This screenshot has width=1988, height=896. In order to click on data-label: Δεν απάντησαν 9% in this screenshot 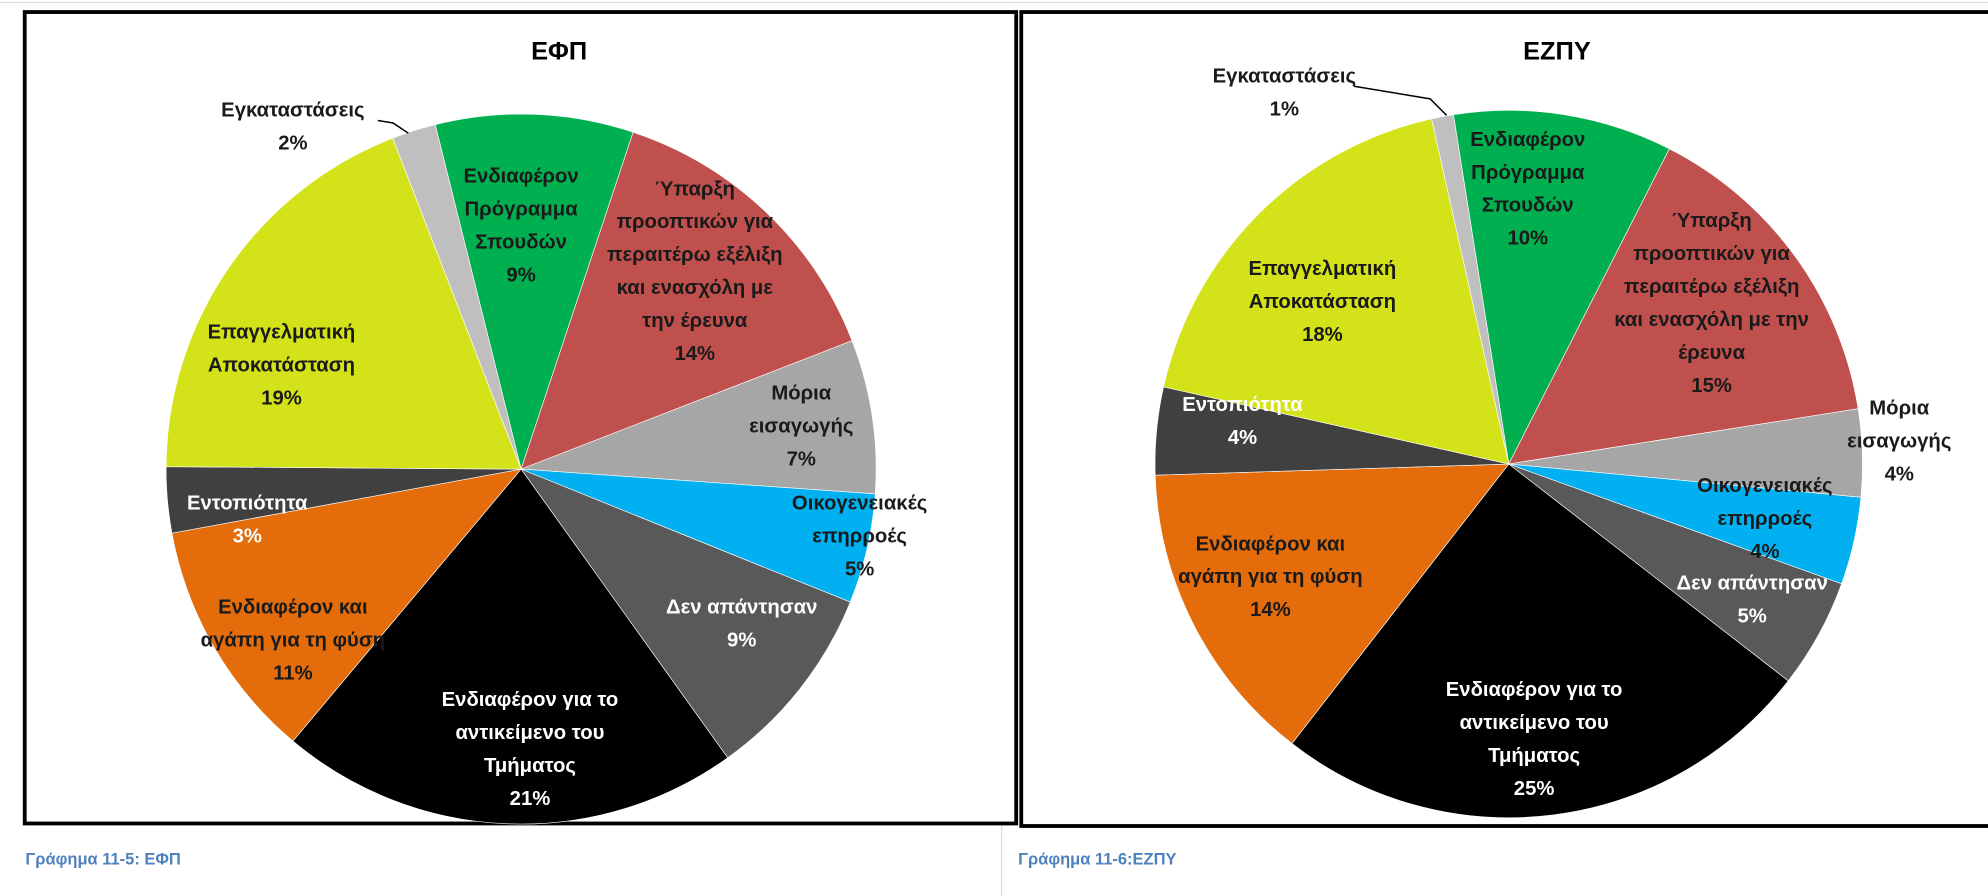, I will do `click(741, 625)`.